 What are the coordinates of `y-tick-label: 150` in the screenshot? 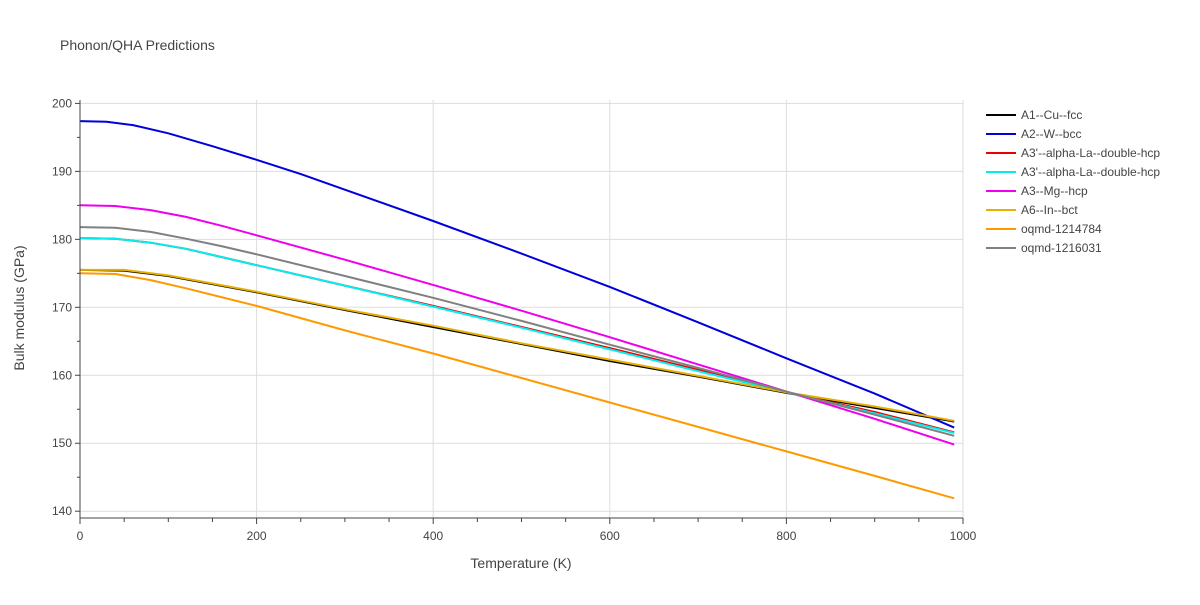 It's located at (62, 443).